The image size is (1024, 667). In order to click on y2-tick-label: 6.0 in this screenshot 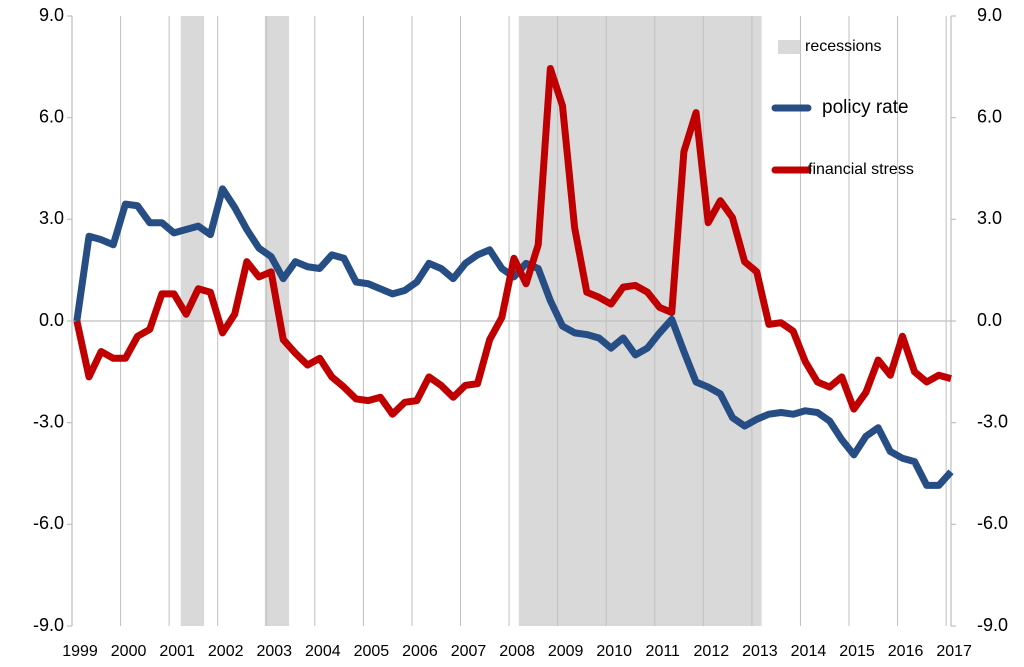, I will do `click(989, 116)`.